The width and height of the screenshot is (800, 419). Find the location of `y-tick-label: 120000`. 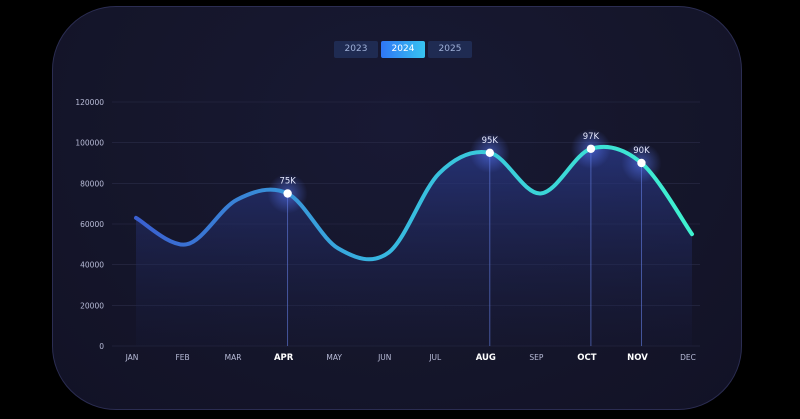

y-tick-label: 120000 is located at coordinates (89, 102).